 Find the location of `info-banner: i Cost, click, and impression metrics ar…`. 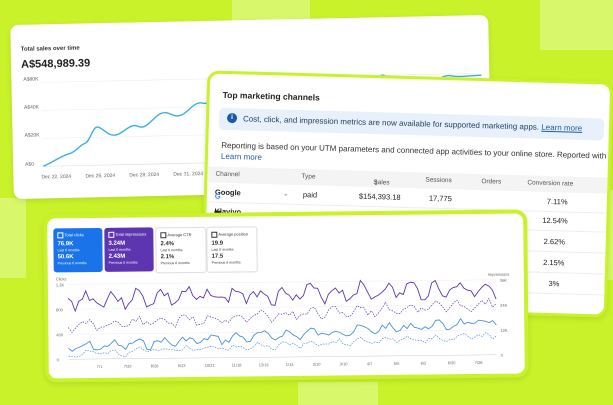

info-banner: i Cost, click, and impression metrics ar… is located at coordinates (411, 124).